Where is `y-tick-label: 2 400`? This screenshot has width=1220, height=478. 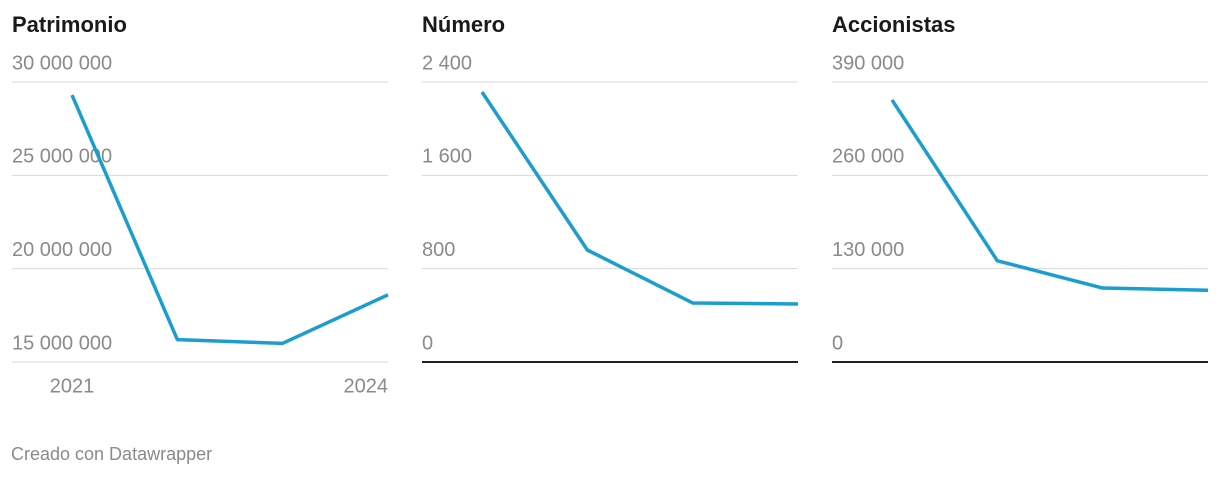 y-tick-label: 2 400 is located at coordinates (447, 63).